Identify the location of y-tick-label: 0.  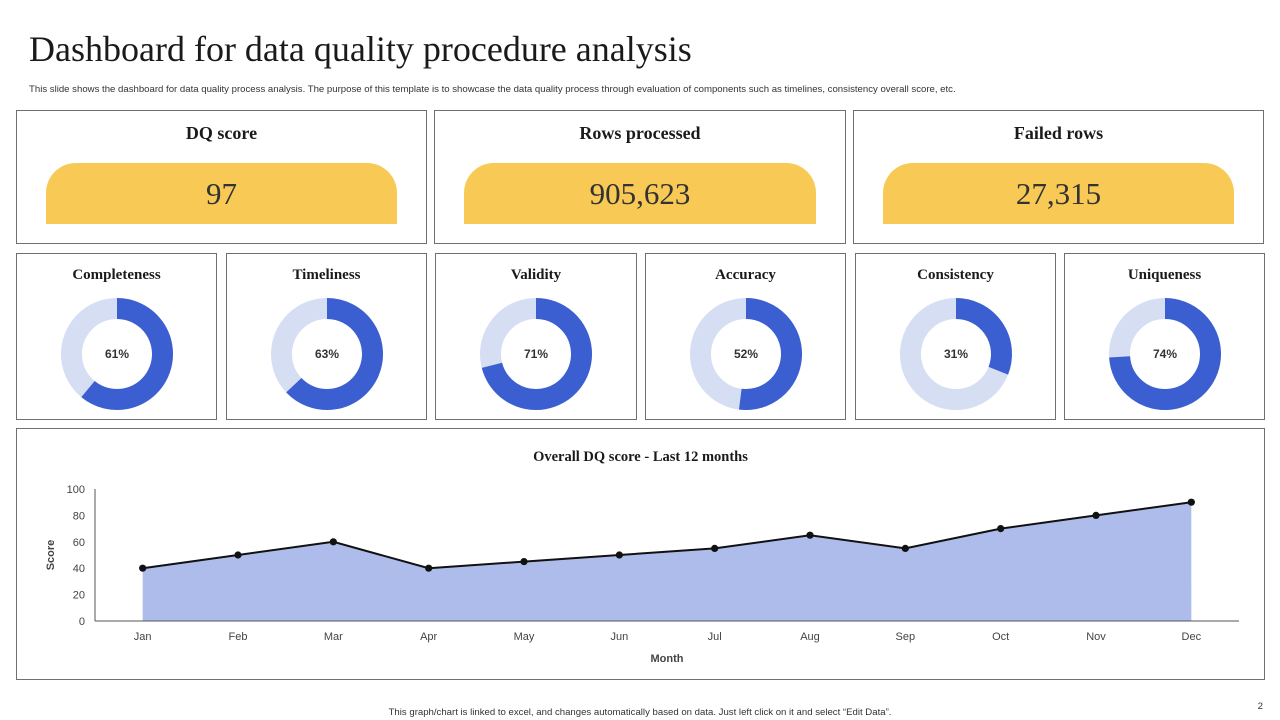
(82, 622).